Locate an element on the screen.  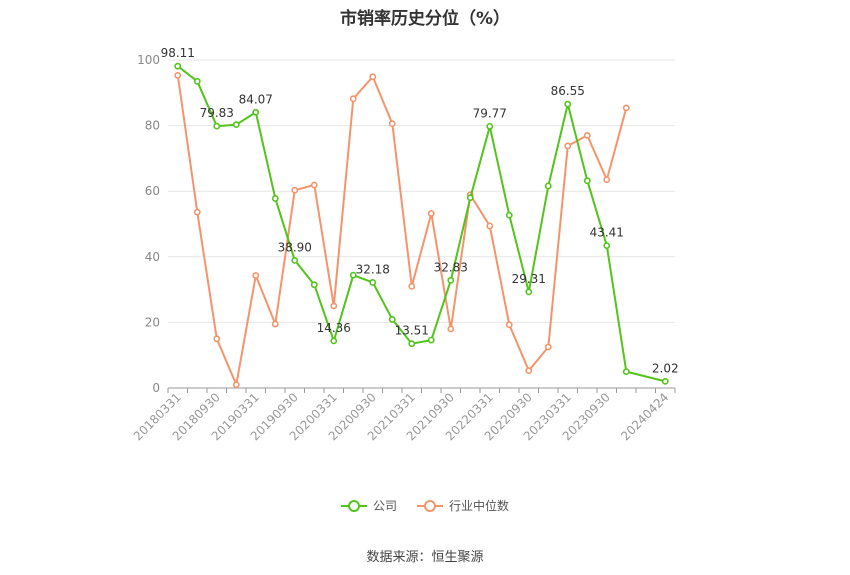
y-tick-label: 80 is located at coordinates (152, 126).